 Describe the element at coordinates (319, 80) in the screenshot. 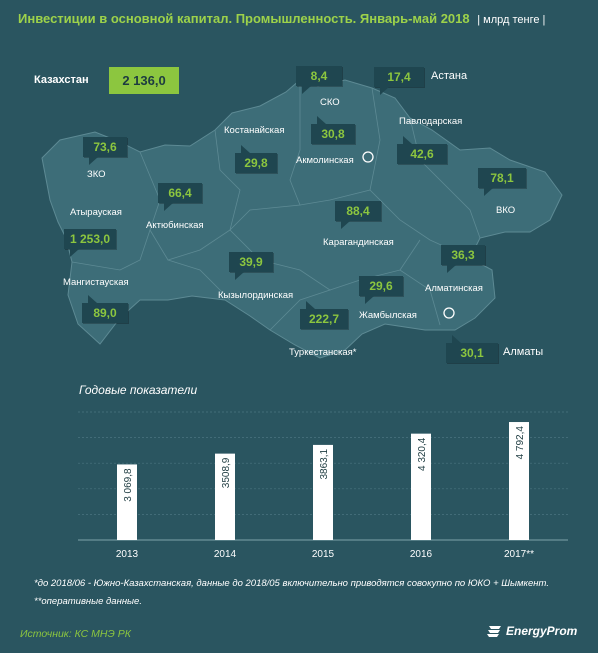

I see `callout-sko: 8,4` at that location.